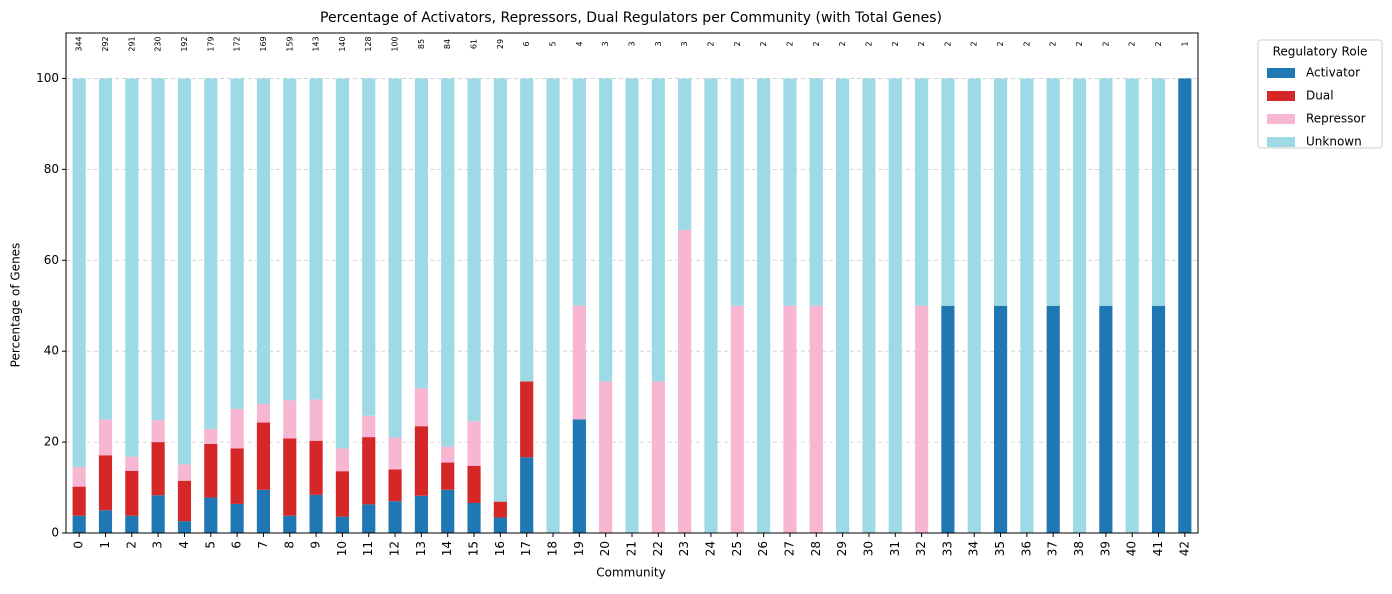 The width and height of the screenshot is (1392, 594). What do you see at coordinates (789, 548) in the screenshot?
I see `x-tick-label: 27` at bounding box center [789, 548].